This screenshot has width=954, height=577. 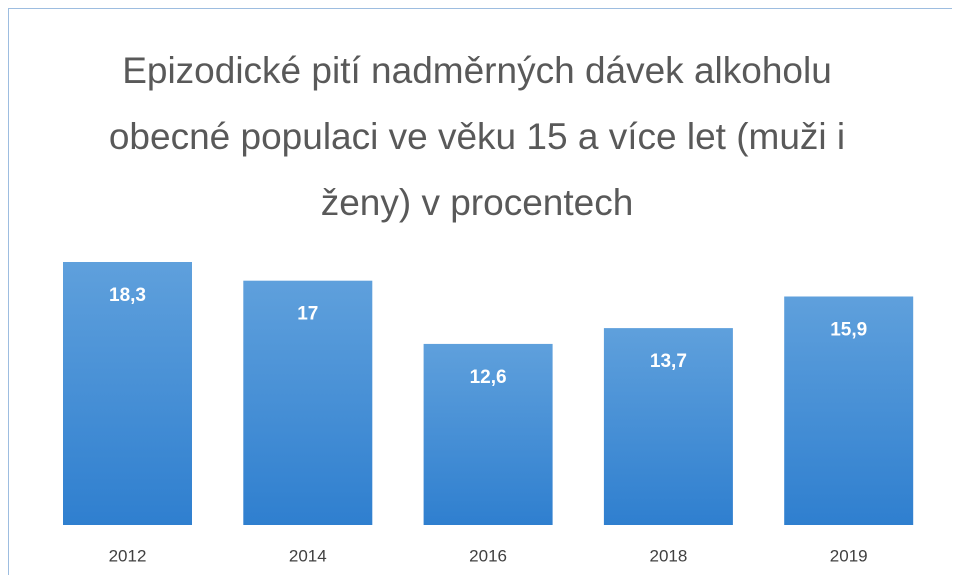 I want to click on x-tick-label: 2016, so click(x=488, y=555).